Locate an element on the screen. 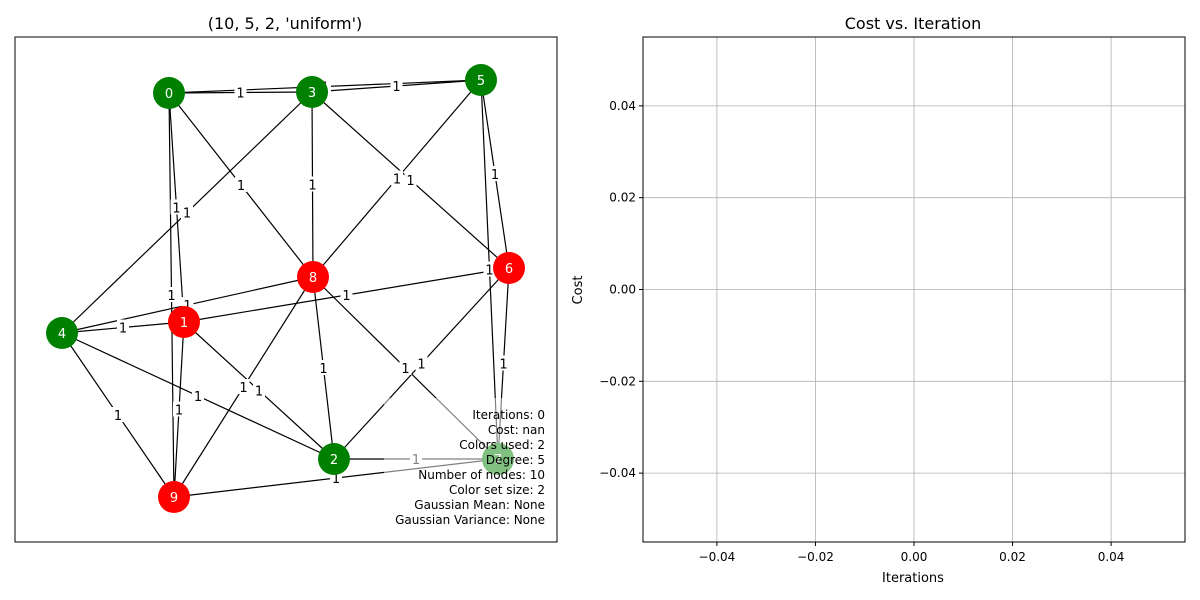 The width and height of the screenshot is (1200, 600). y-tick-label: −0.04 is located at coordinates (617, 473).